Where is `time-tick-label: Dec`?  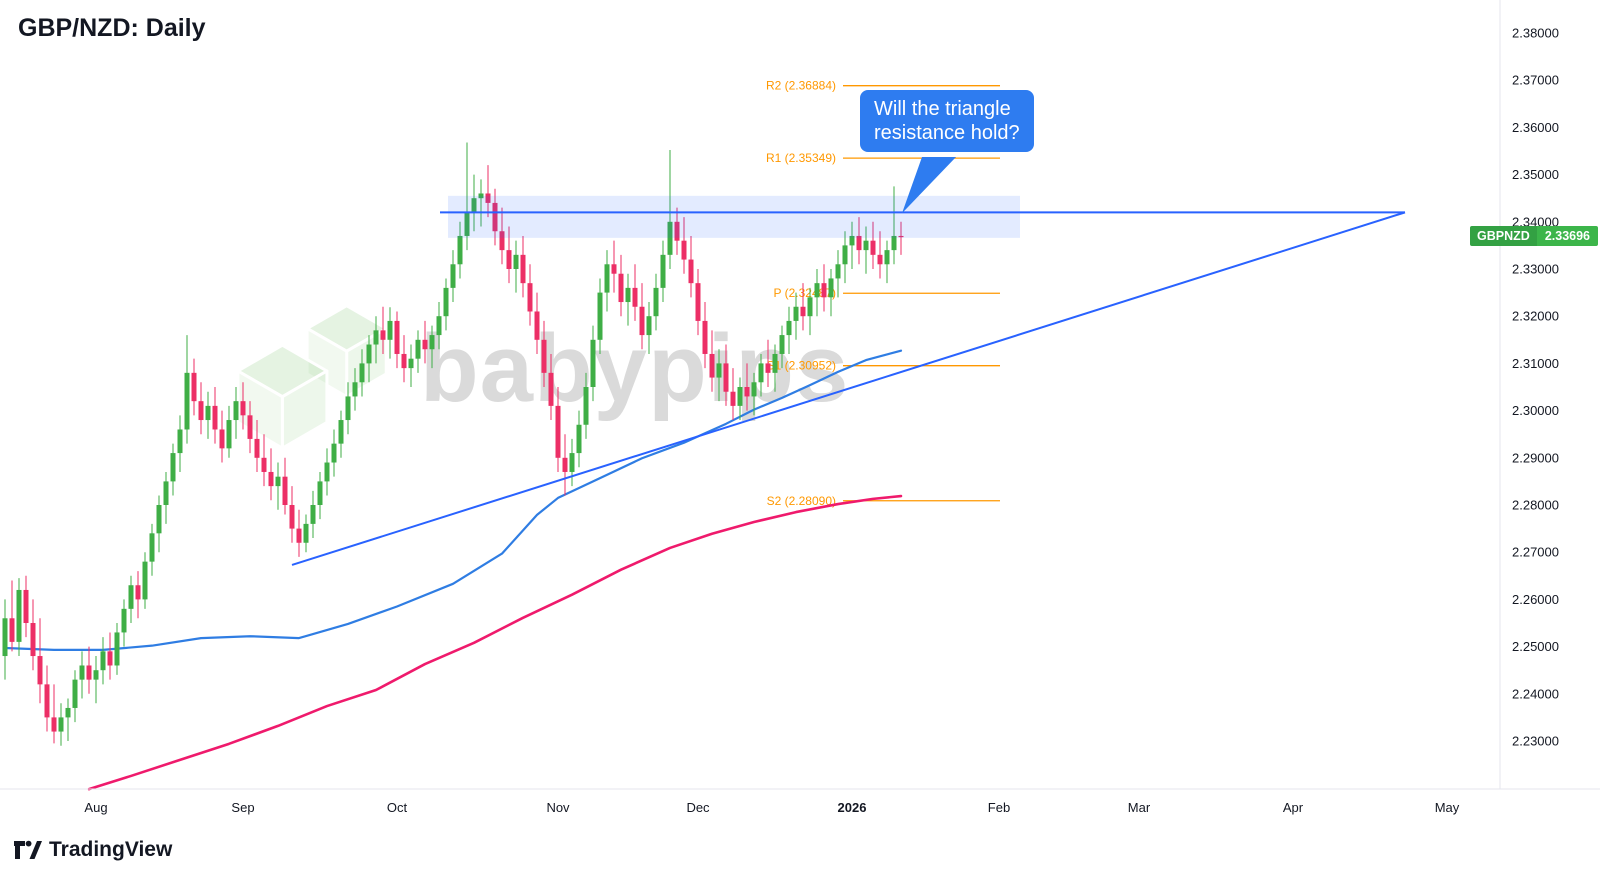
time-tick-label: Dec is located at coordinates (698, 807).